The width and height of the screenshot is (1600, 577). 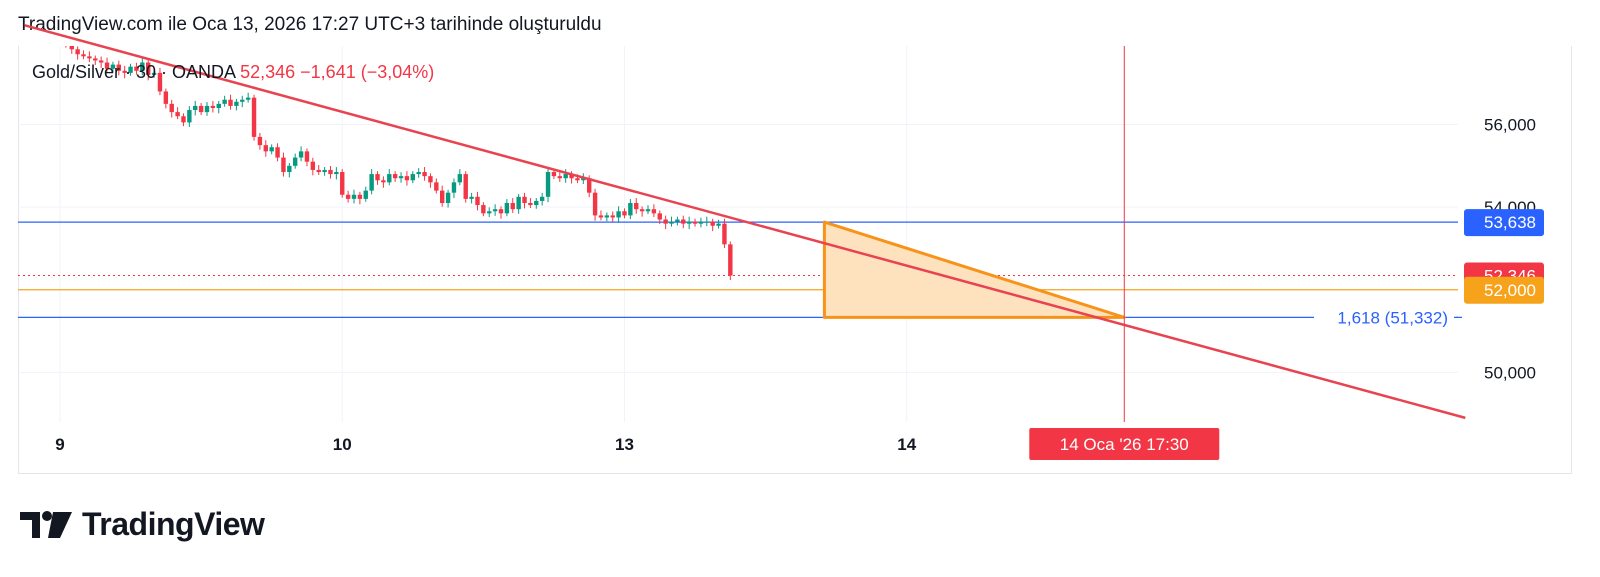 I want to click on tradingview-wordmark: TradingView, so click(x=173, y=524).